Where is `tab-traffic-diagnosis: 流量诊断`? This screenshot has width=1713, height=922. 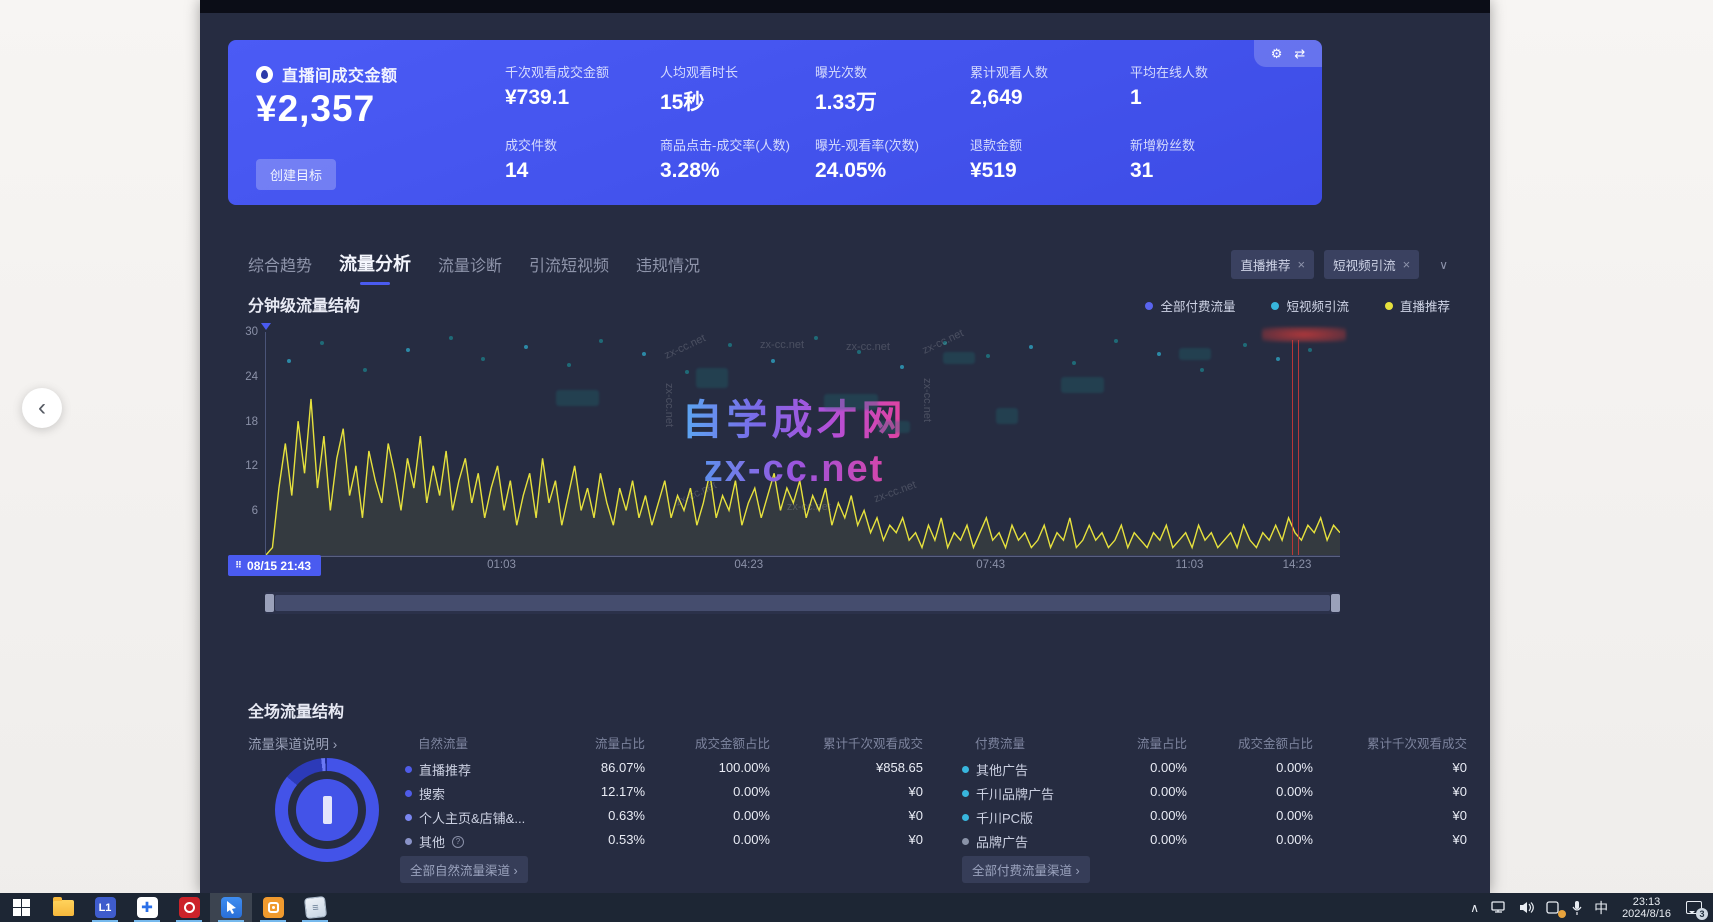
tab-traffic-diagnosis: 流量诊断 is located at coordinates (470, 266).